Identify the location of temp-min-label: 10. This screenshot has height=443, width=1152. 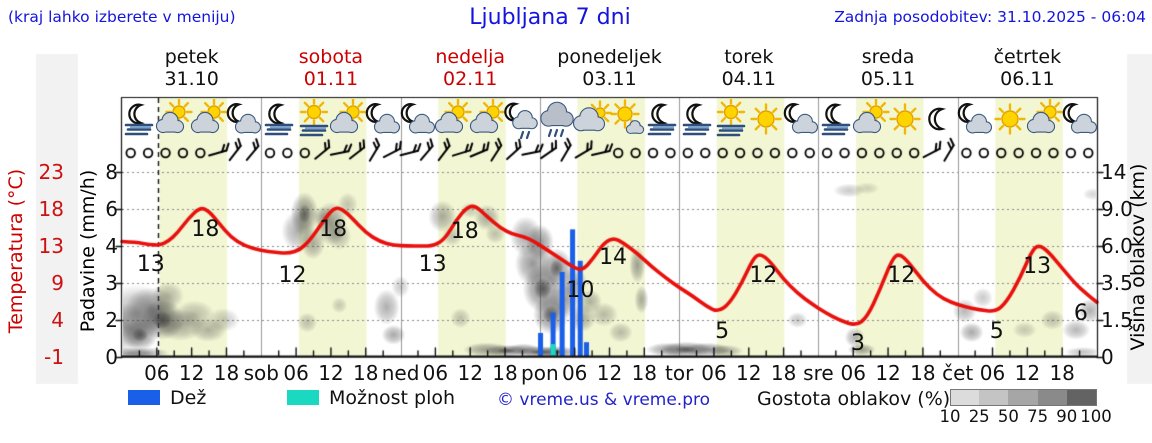
(580, 290).